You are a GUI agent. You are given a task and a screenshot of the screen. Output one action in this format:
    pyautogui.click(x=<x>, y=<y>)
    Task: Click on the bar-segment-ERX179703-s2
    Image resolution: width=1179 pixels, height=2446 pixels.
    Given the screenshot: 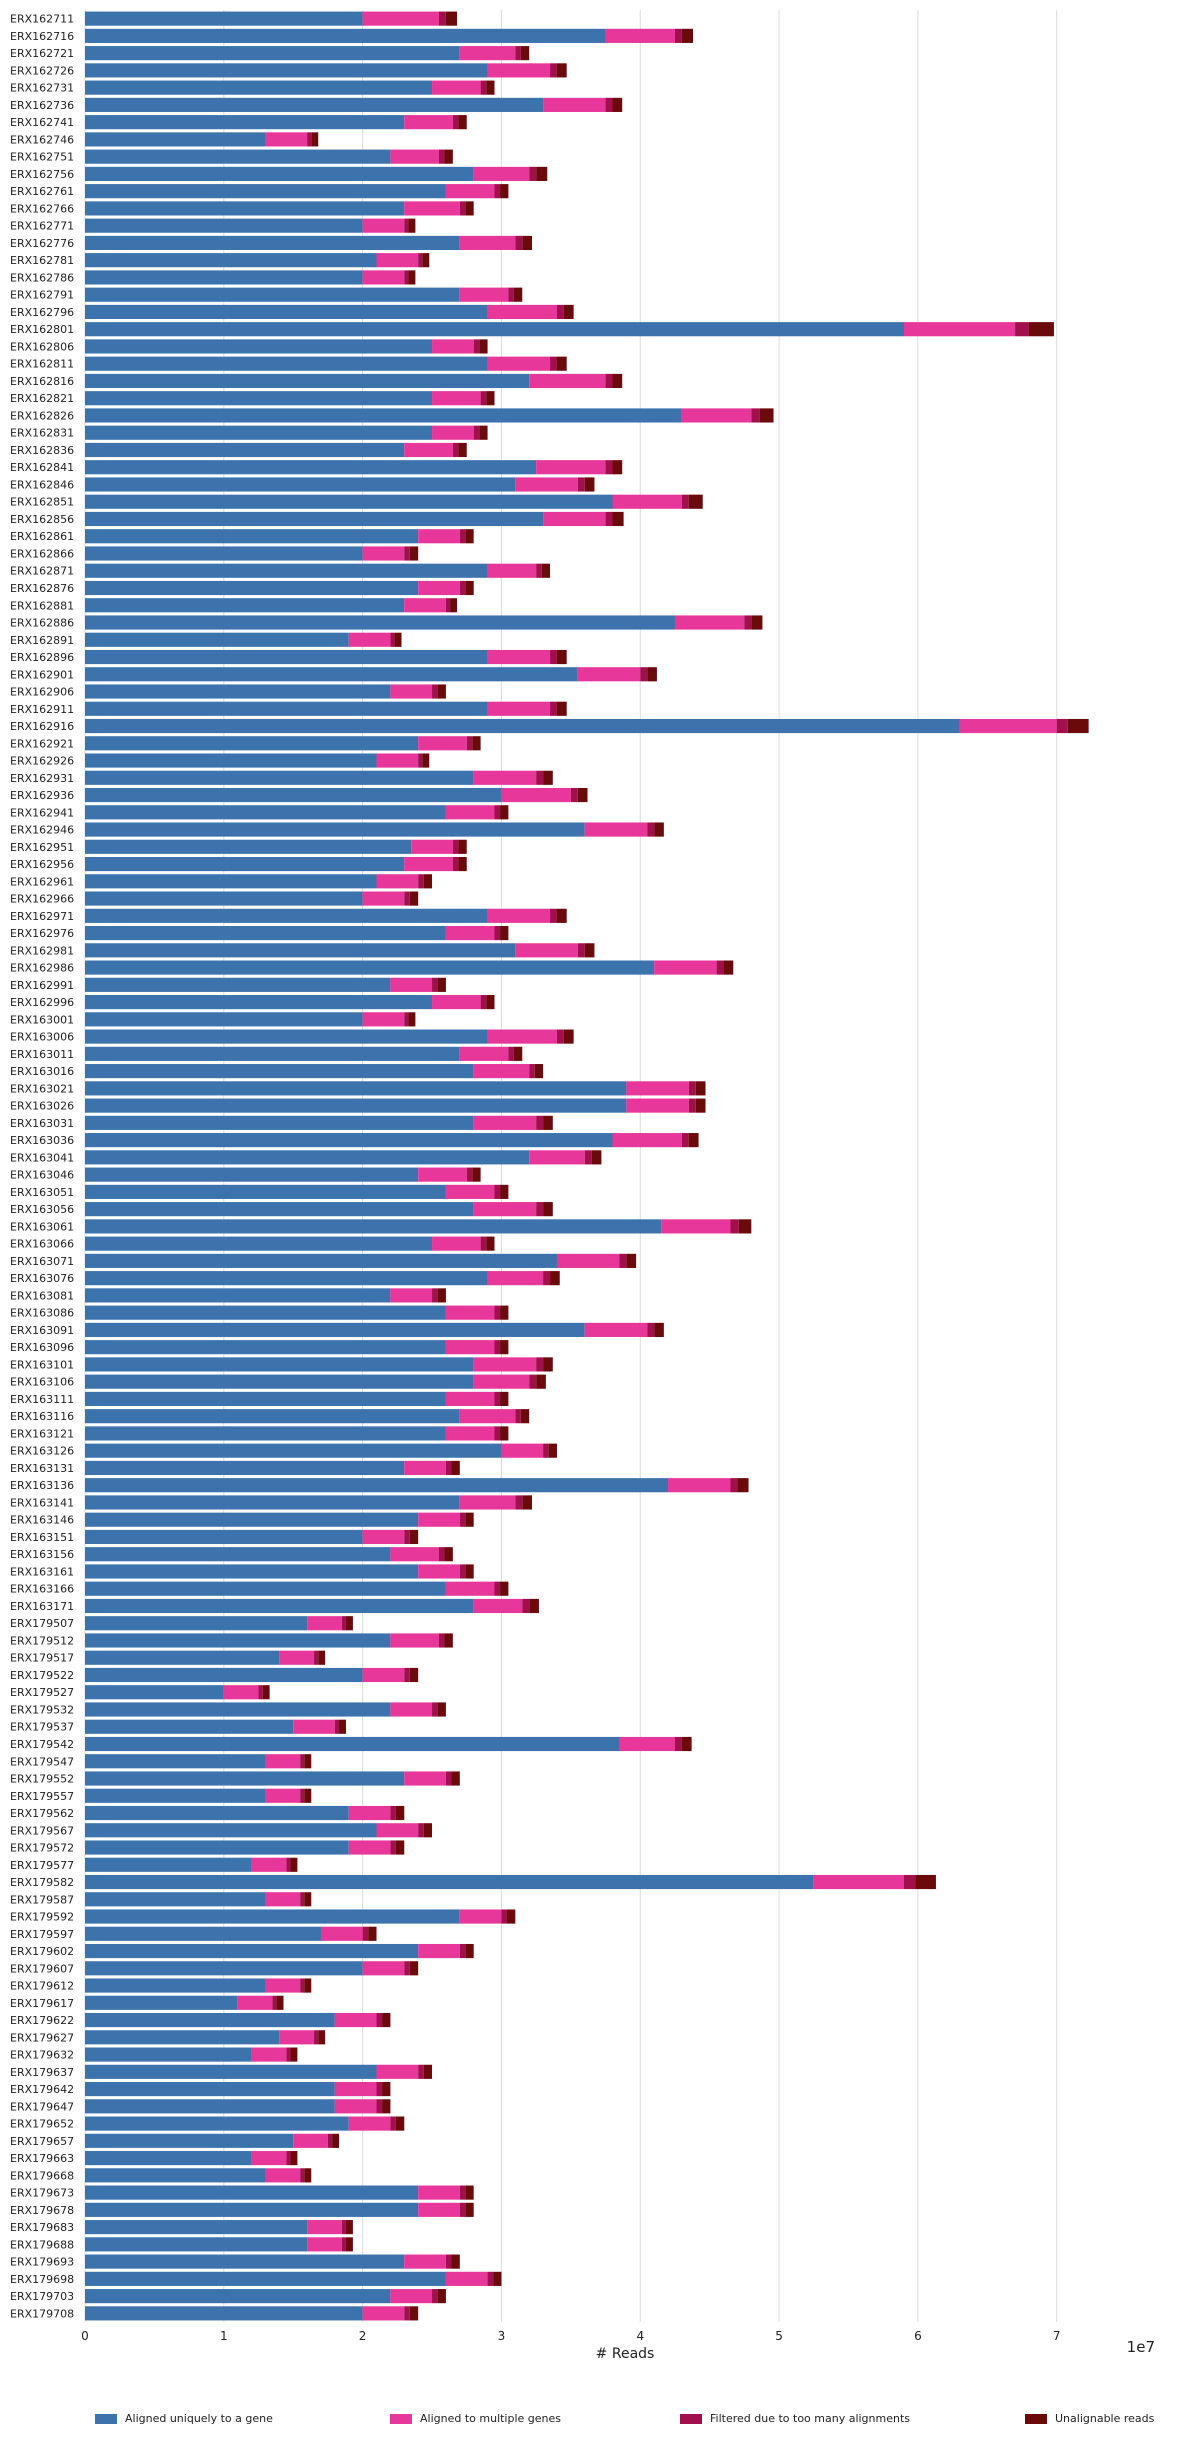 What is the action you would take?
    pyautogui.click(x=435, y=2296)
    